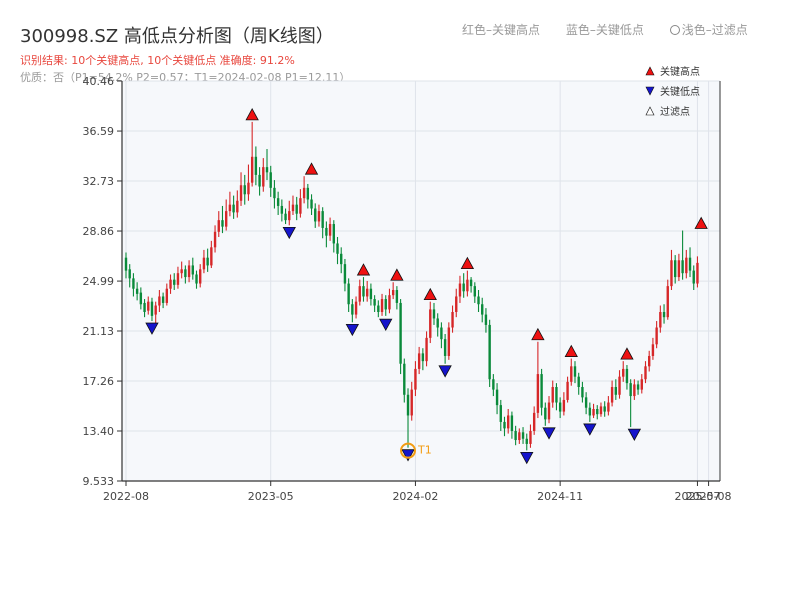 This screenshot has width=800, height=600. I want to click on y-tick-label: 17.26, so click(99, 381).